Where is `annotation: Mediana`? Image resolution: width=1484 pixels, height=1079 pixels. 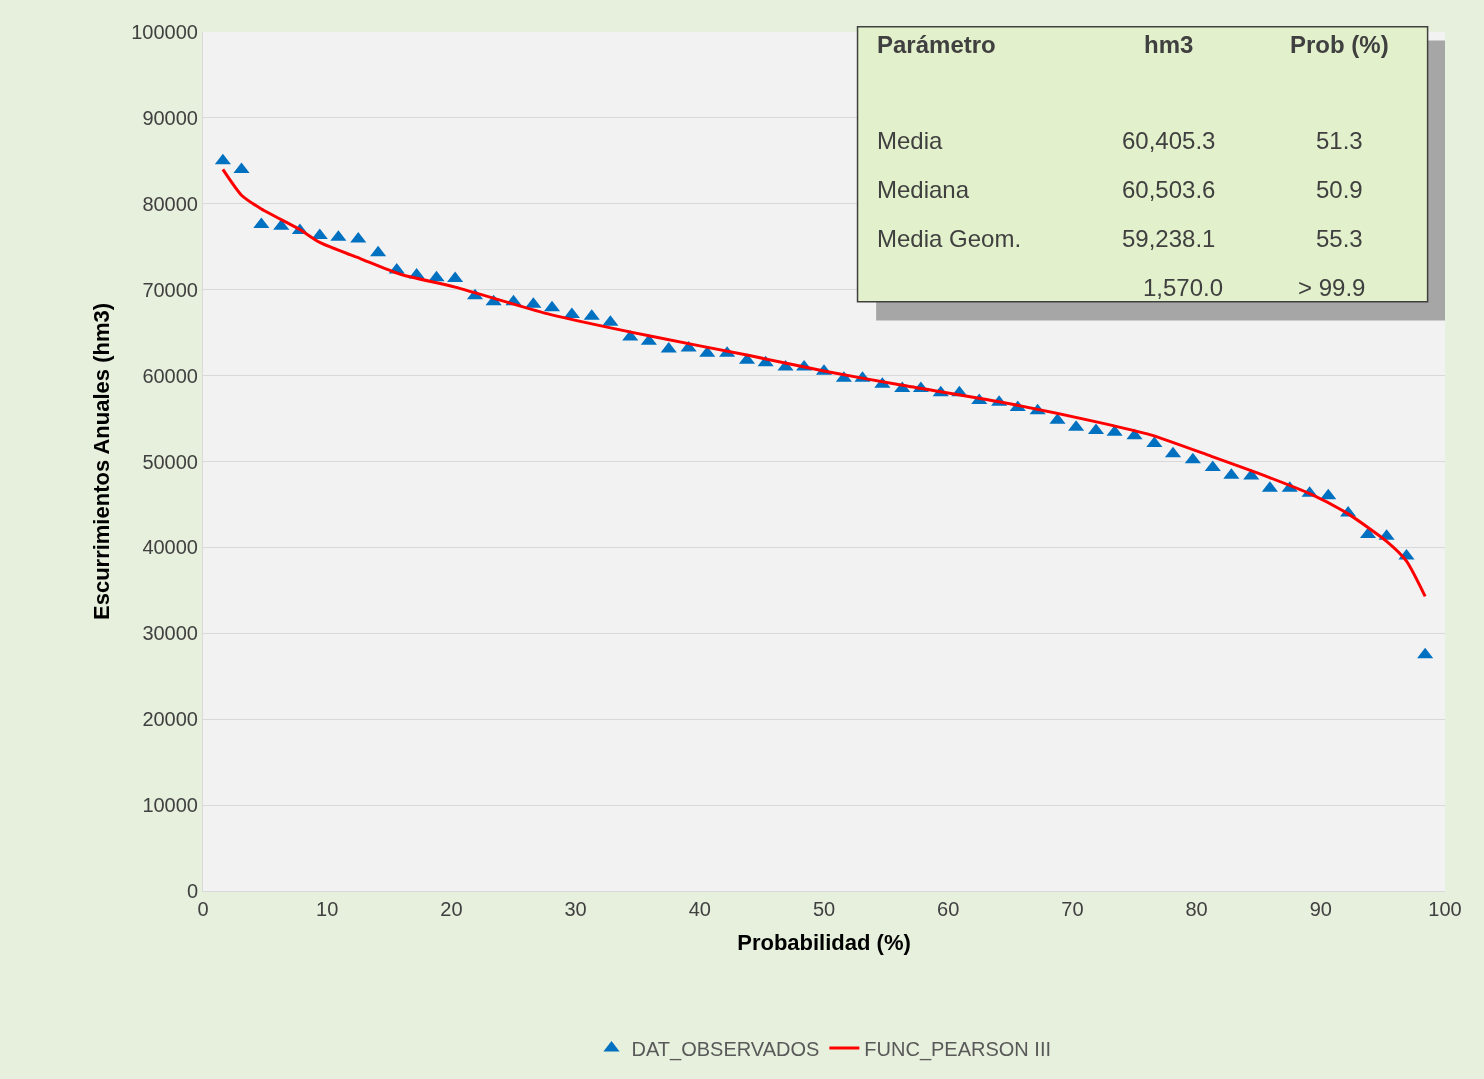 annotation: Mediana is located at coordinates (923, 189).